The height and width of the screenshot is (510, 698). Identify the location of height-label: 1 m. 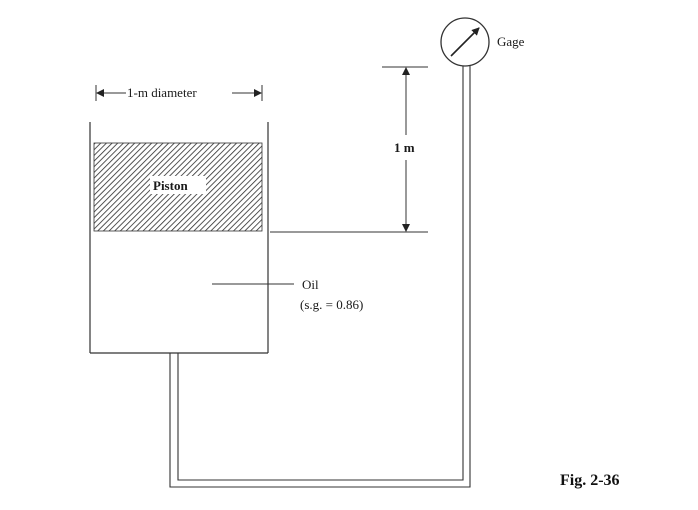
(404, 147).